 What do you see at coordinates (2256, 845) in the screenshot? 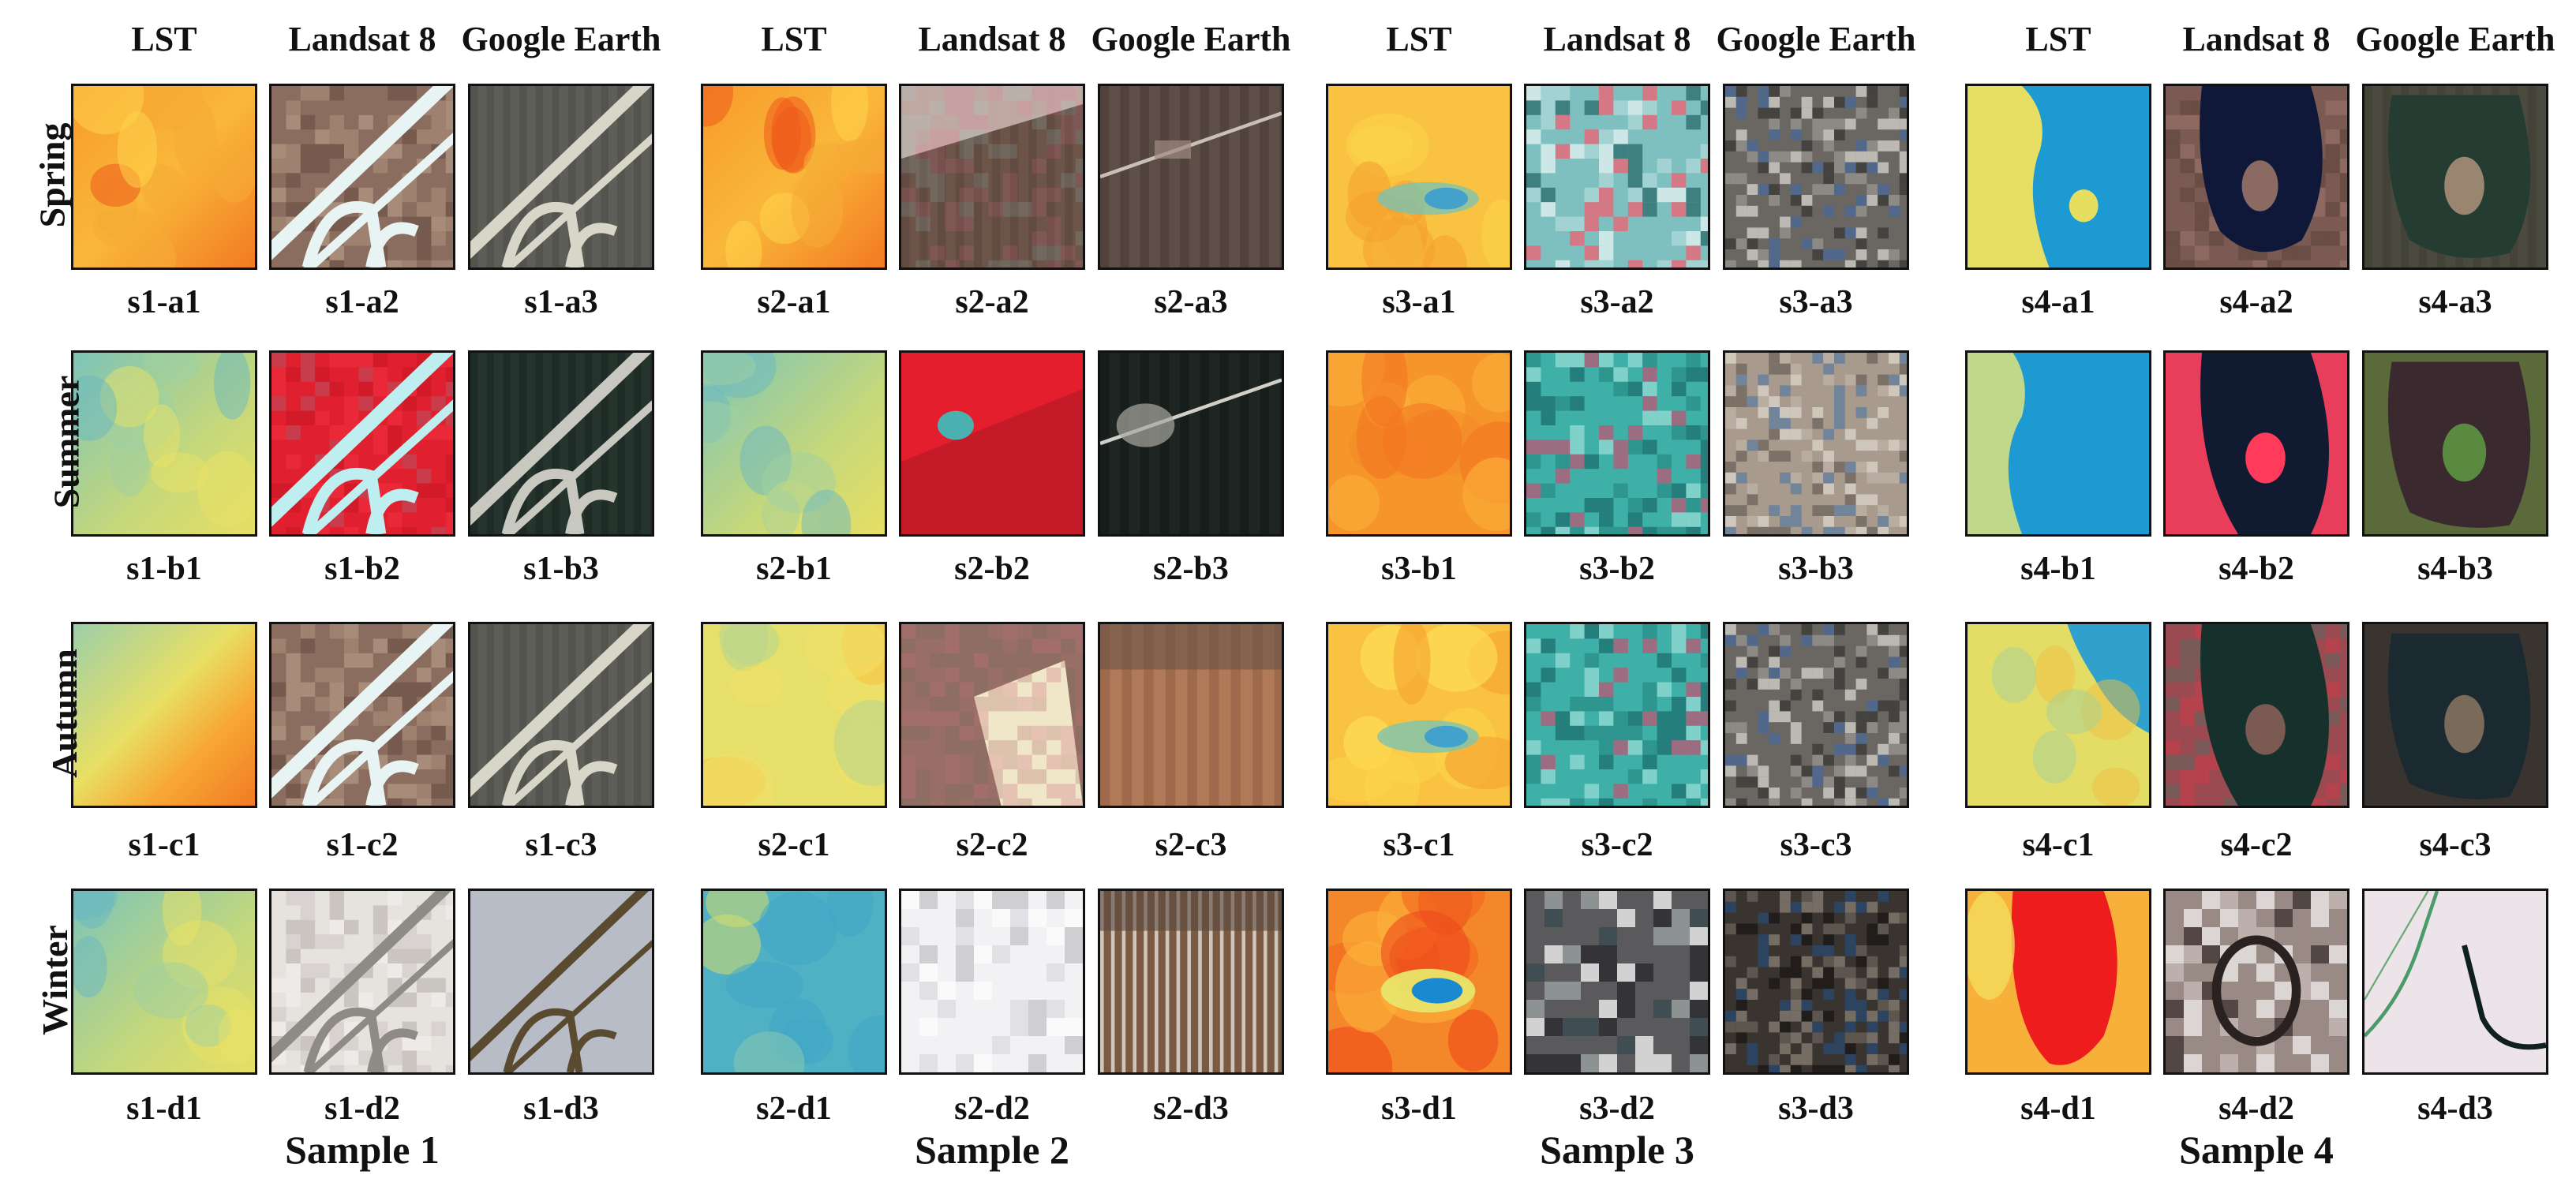
I see `tile-caption: s4-c2` at bounding box center [2256, 845].